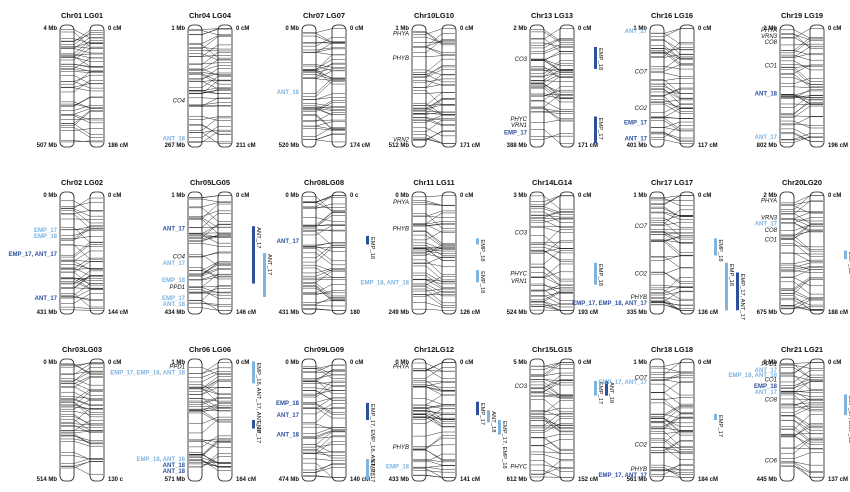 The image size is (850, 492). What do you see at coordinates (82, 182) in the screenshot?
I see `panel-title: Chr02 LG02` at bounding box center [82, 182].